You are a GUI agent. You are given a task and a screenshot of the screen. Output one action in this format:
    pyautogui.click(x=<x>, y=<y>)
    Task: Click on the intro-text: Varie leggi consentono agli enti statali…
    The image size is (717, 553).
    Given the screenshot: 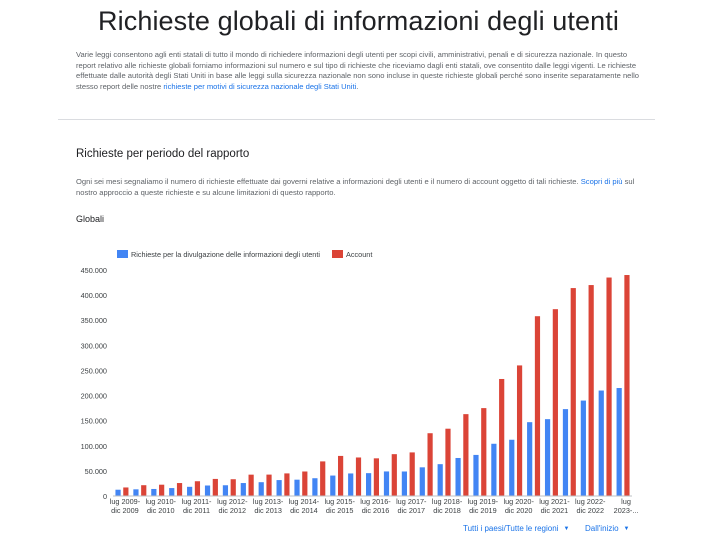 What is the action you would take?
    pyautogui.click(x=357, y=70)
    